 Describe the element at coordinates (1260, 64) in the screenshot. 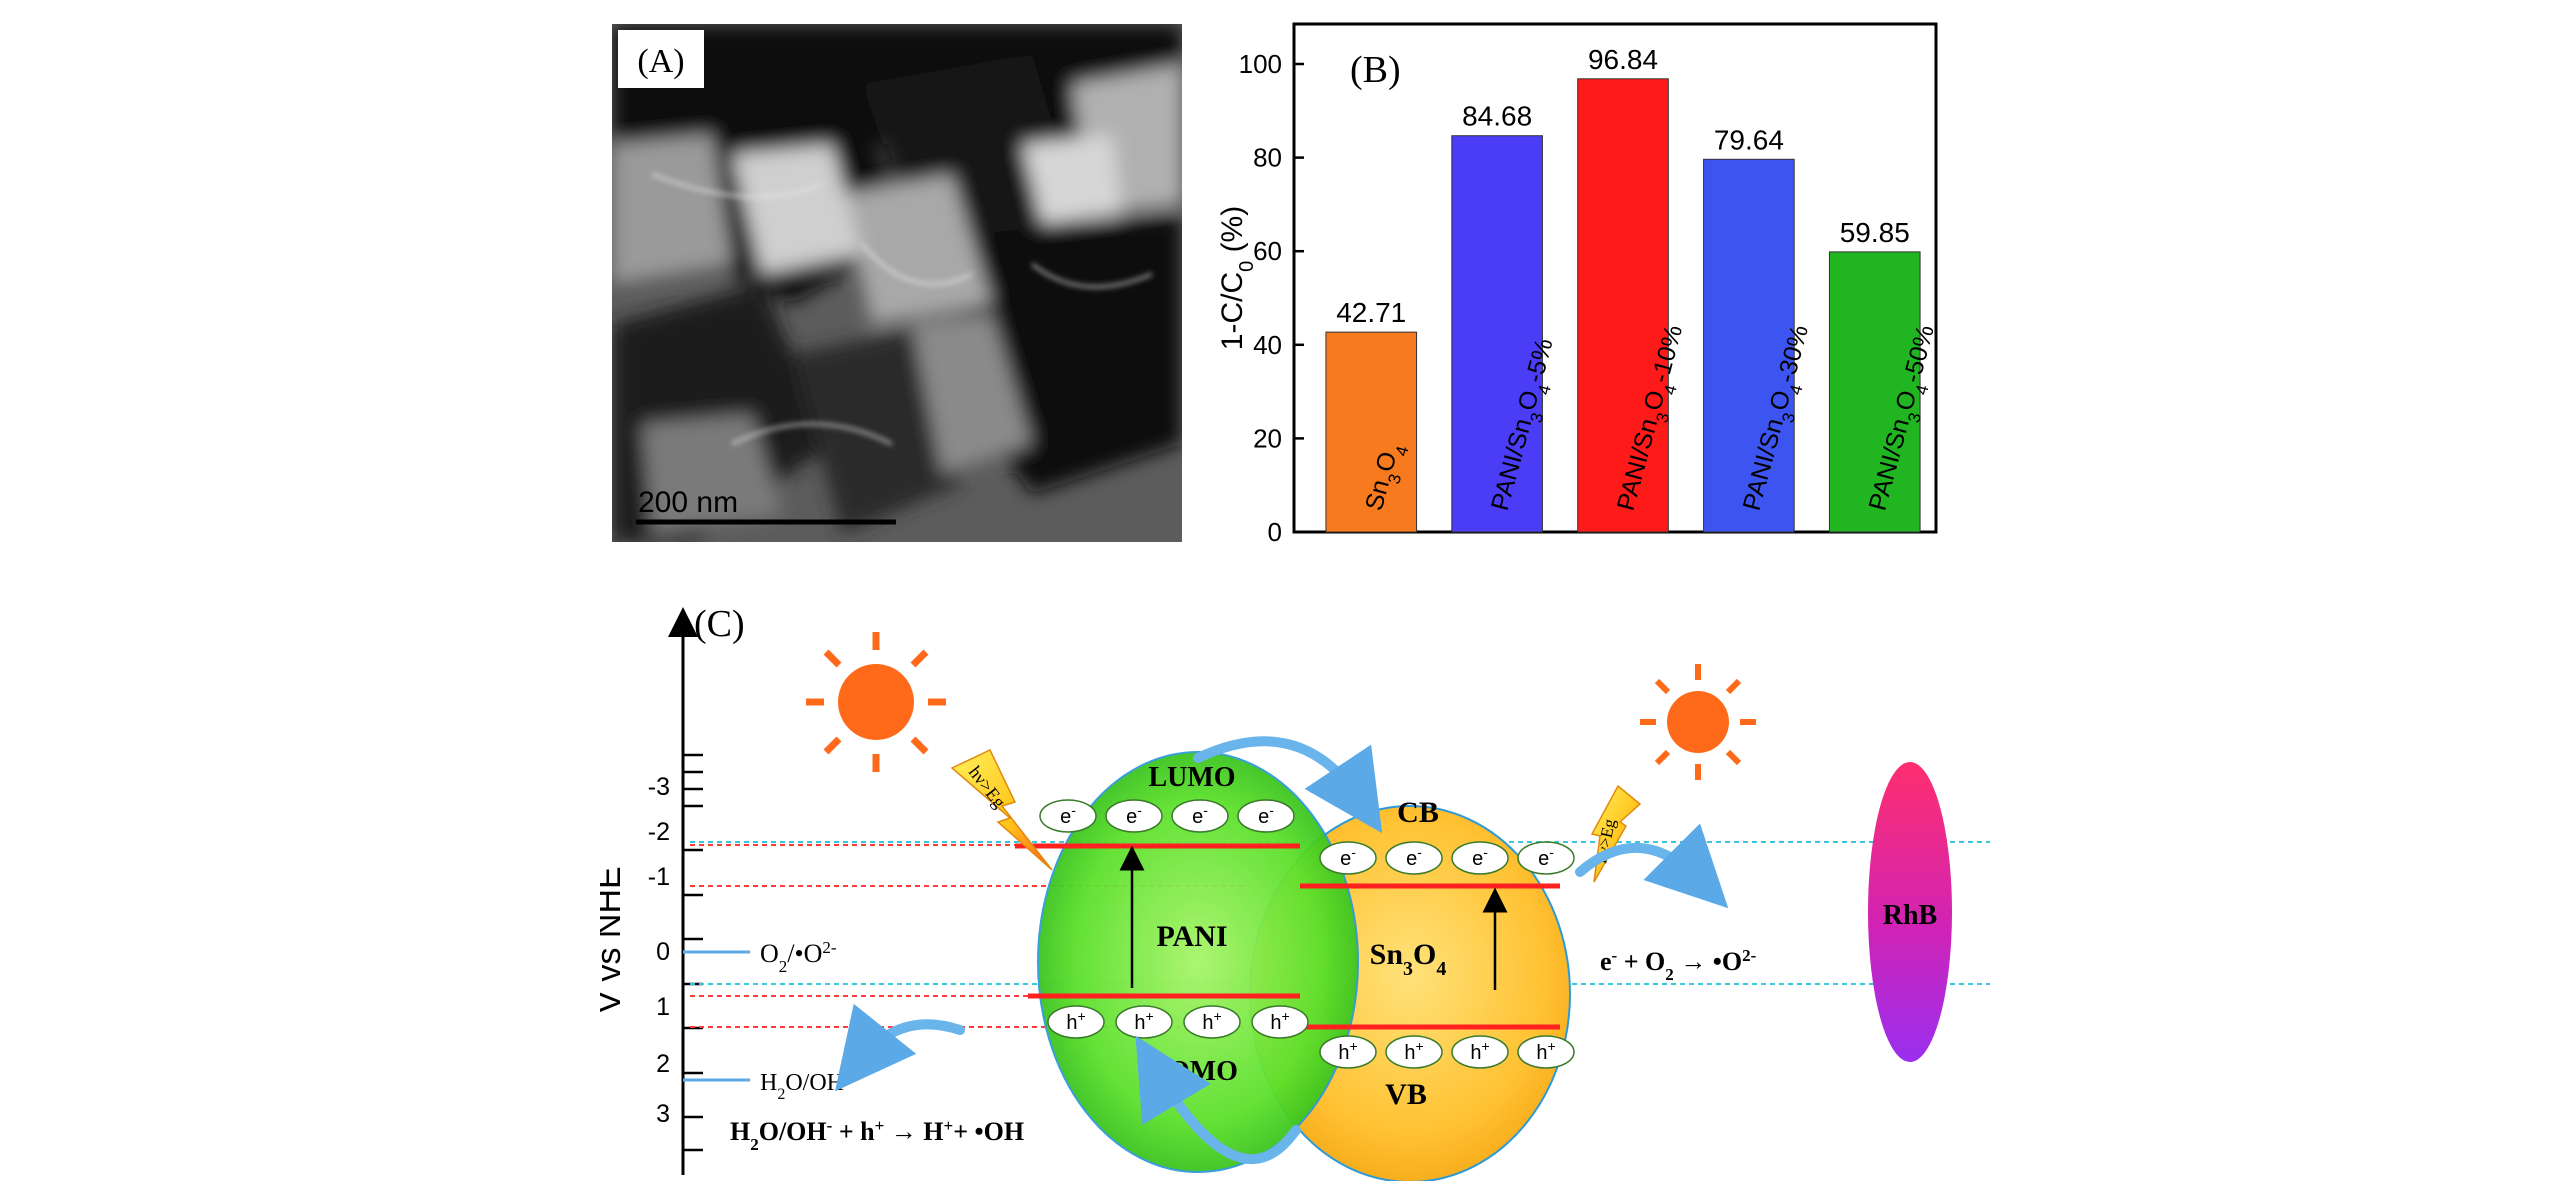

I see `y-tick-label: 100` at that location.